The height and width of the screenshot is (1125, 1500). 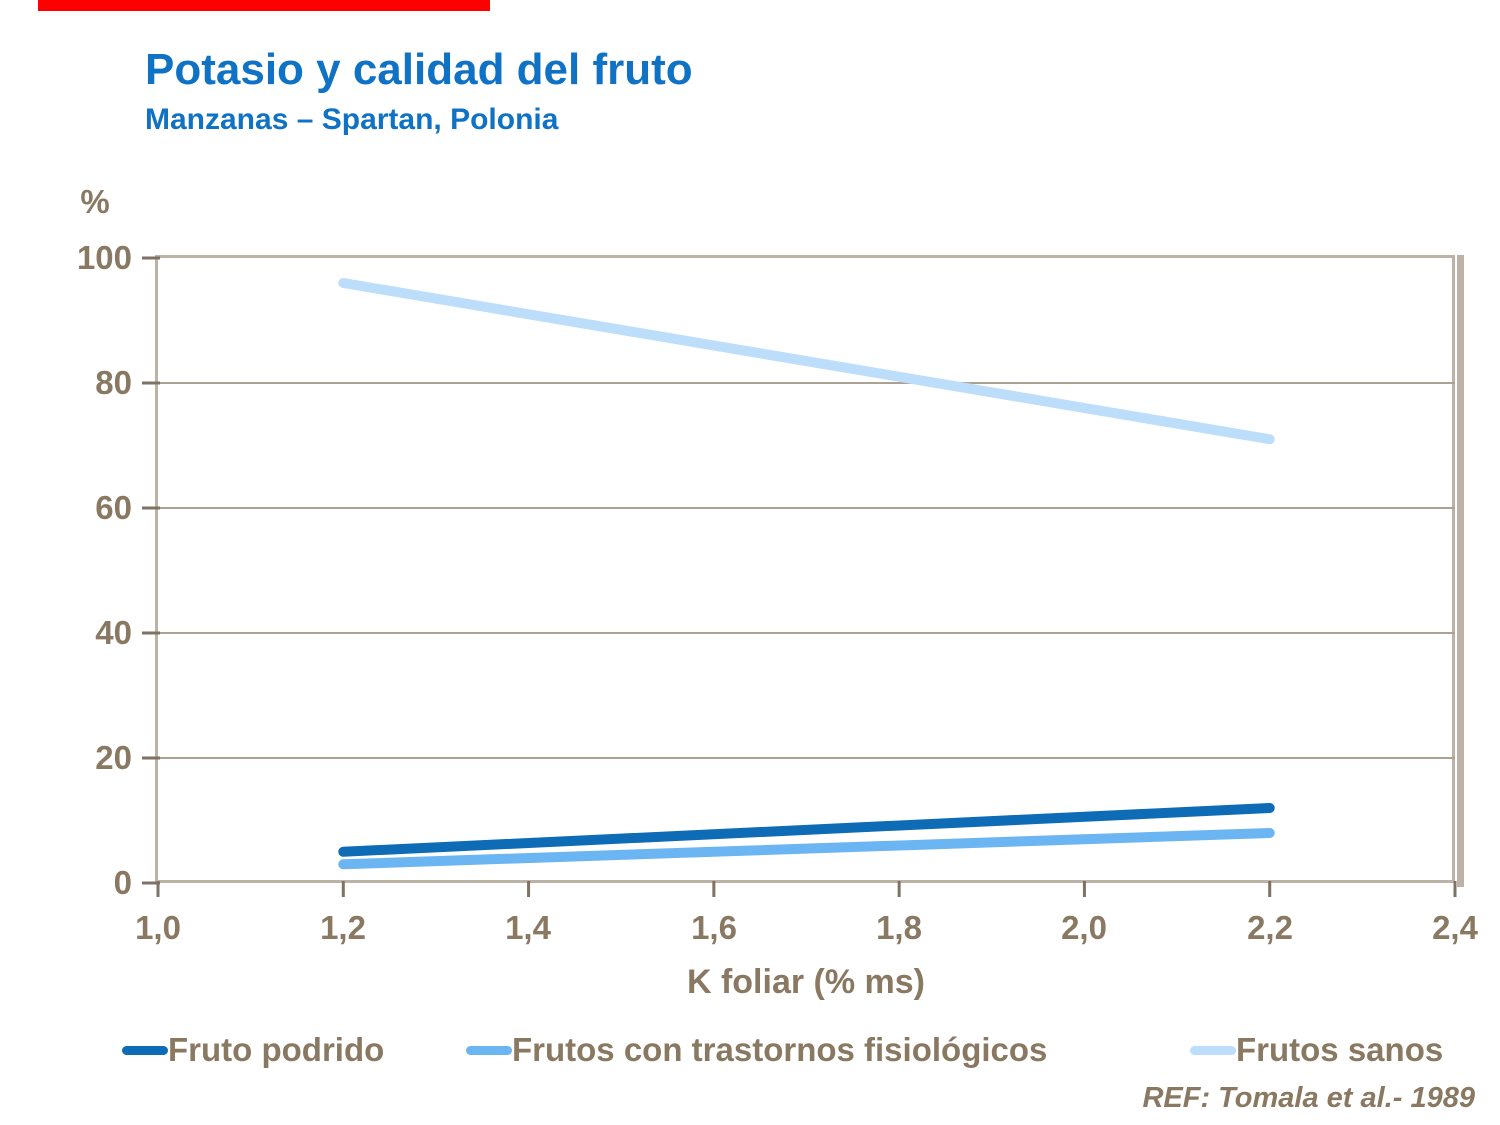 What do you see at coordinates (264, 5) in the screenshot?
I see `red-accent-bar` at bounding box center [264, 5].